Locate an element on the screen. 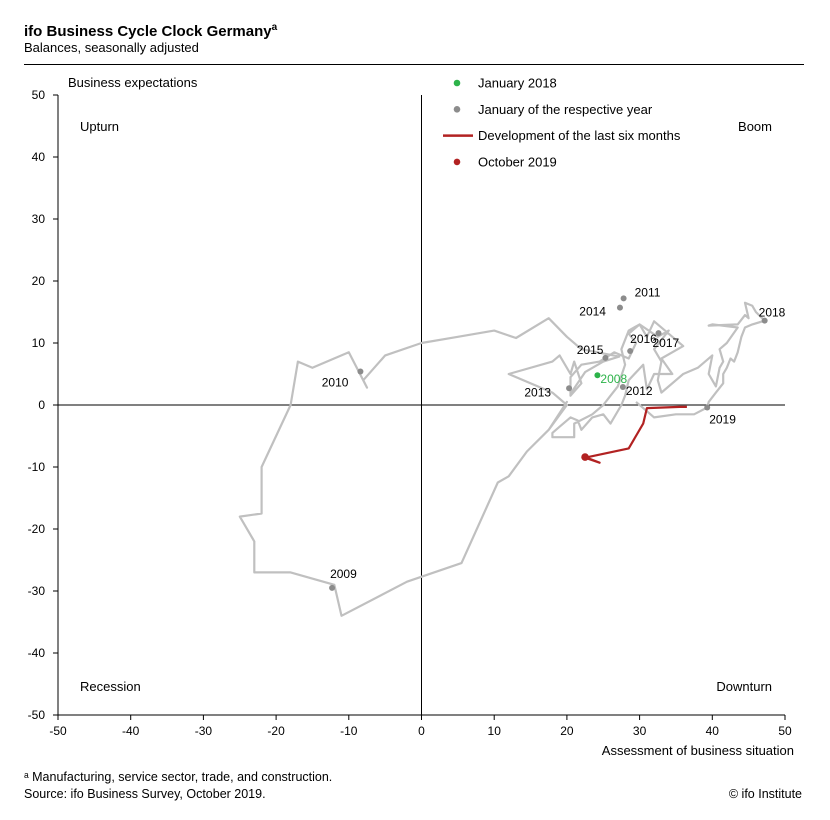 Image resolution: width=830 pixels, height=820 pixels. x-tick-label: 20 is located at coordinates (567, 731).